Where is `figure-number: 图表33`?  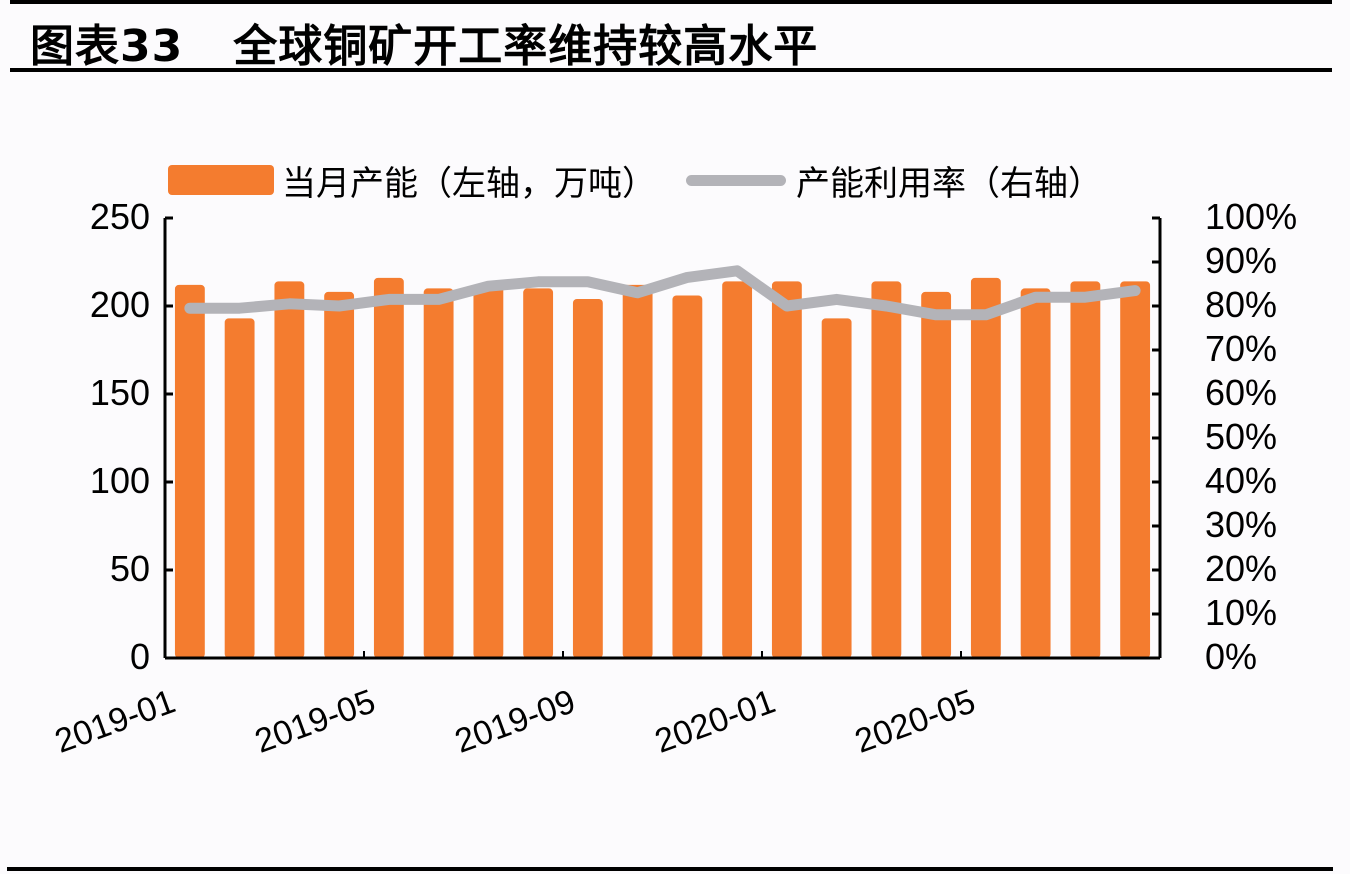
figure-number: 图表33 is located at coordinates (107, 46).